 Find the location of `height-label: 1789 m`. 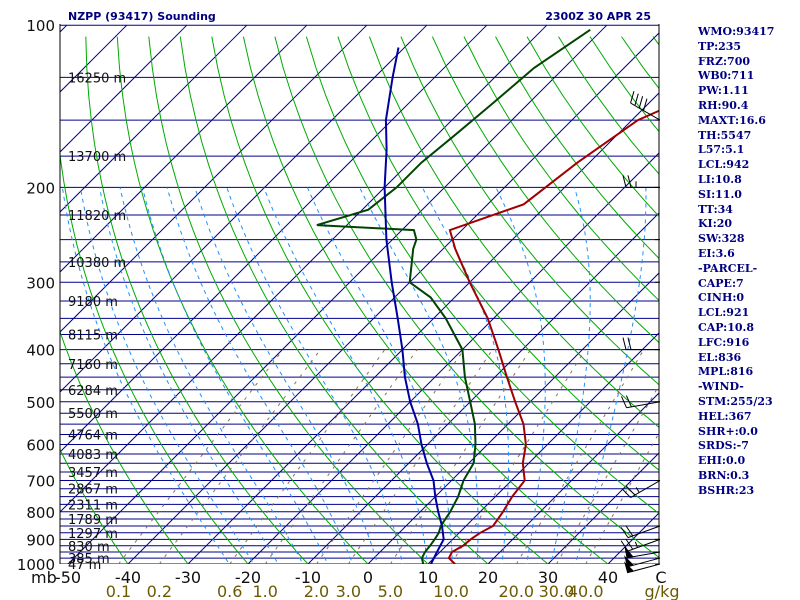

height-label: 1789 m is located at coordinates (93, 520).